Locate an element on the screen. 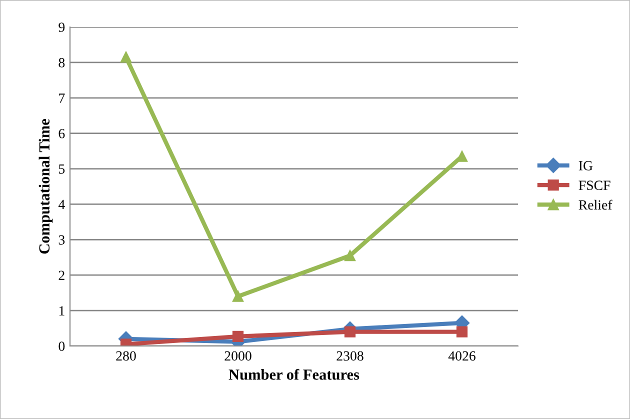 The width and height of the screenshot is (630, 419). y-tick-label: 9 is located at coordinates (61, 27).